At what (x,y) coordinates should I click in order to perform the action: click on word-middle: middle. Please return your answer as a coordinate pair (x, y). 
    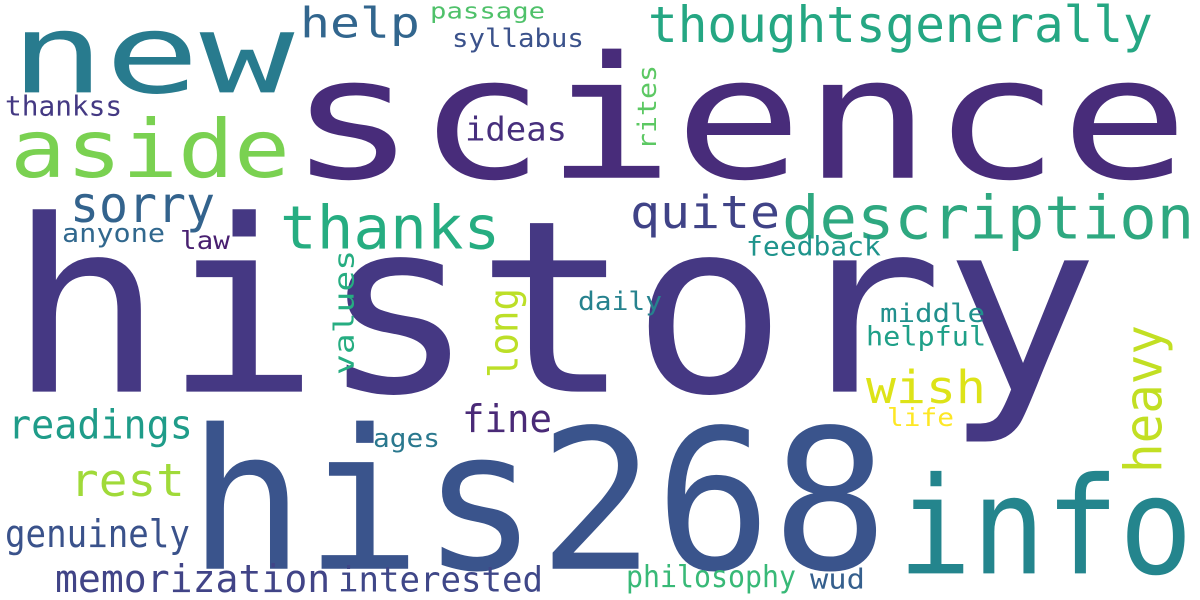
    Looking at the image, I should click on (933, 313).